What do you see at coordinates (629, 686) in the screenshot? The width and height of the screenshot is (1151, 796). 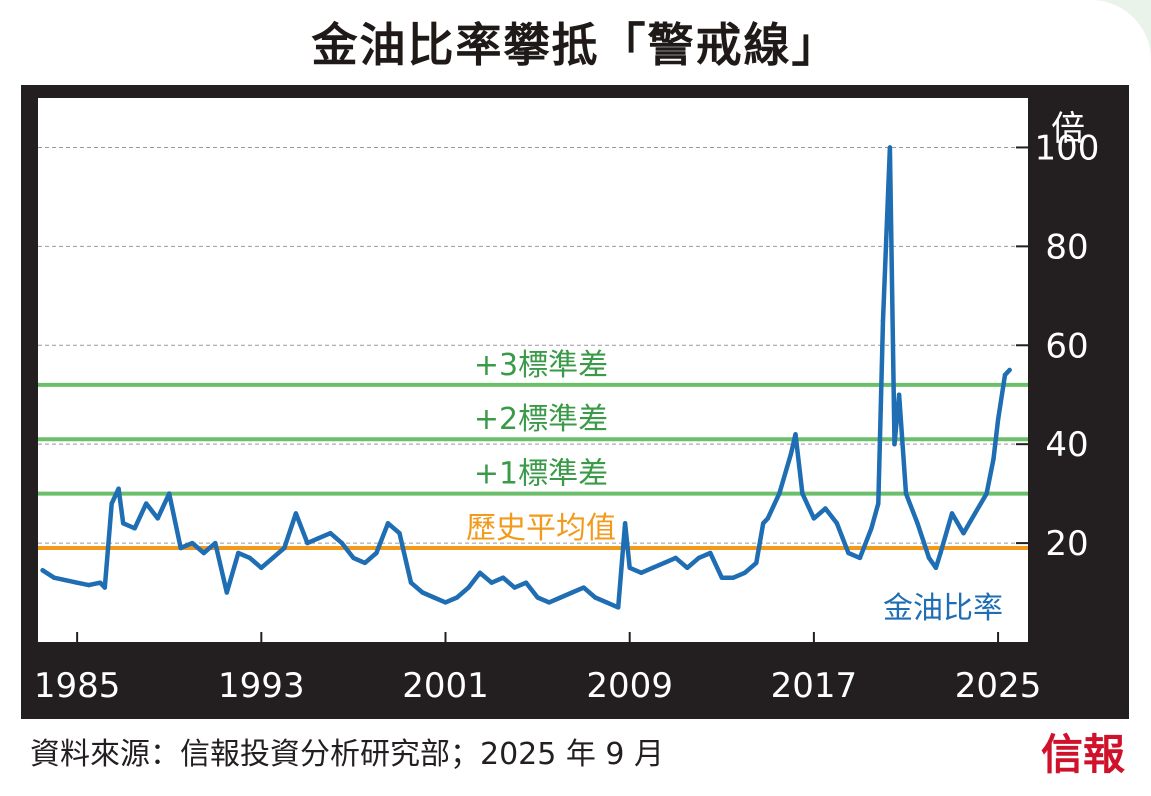 I see `x-tick-label: 2009` at bounding box center [629, 686].